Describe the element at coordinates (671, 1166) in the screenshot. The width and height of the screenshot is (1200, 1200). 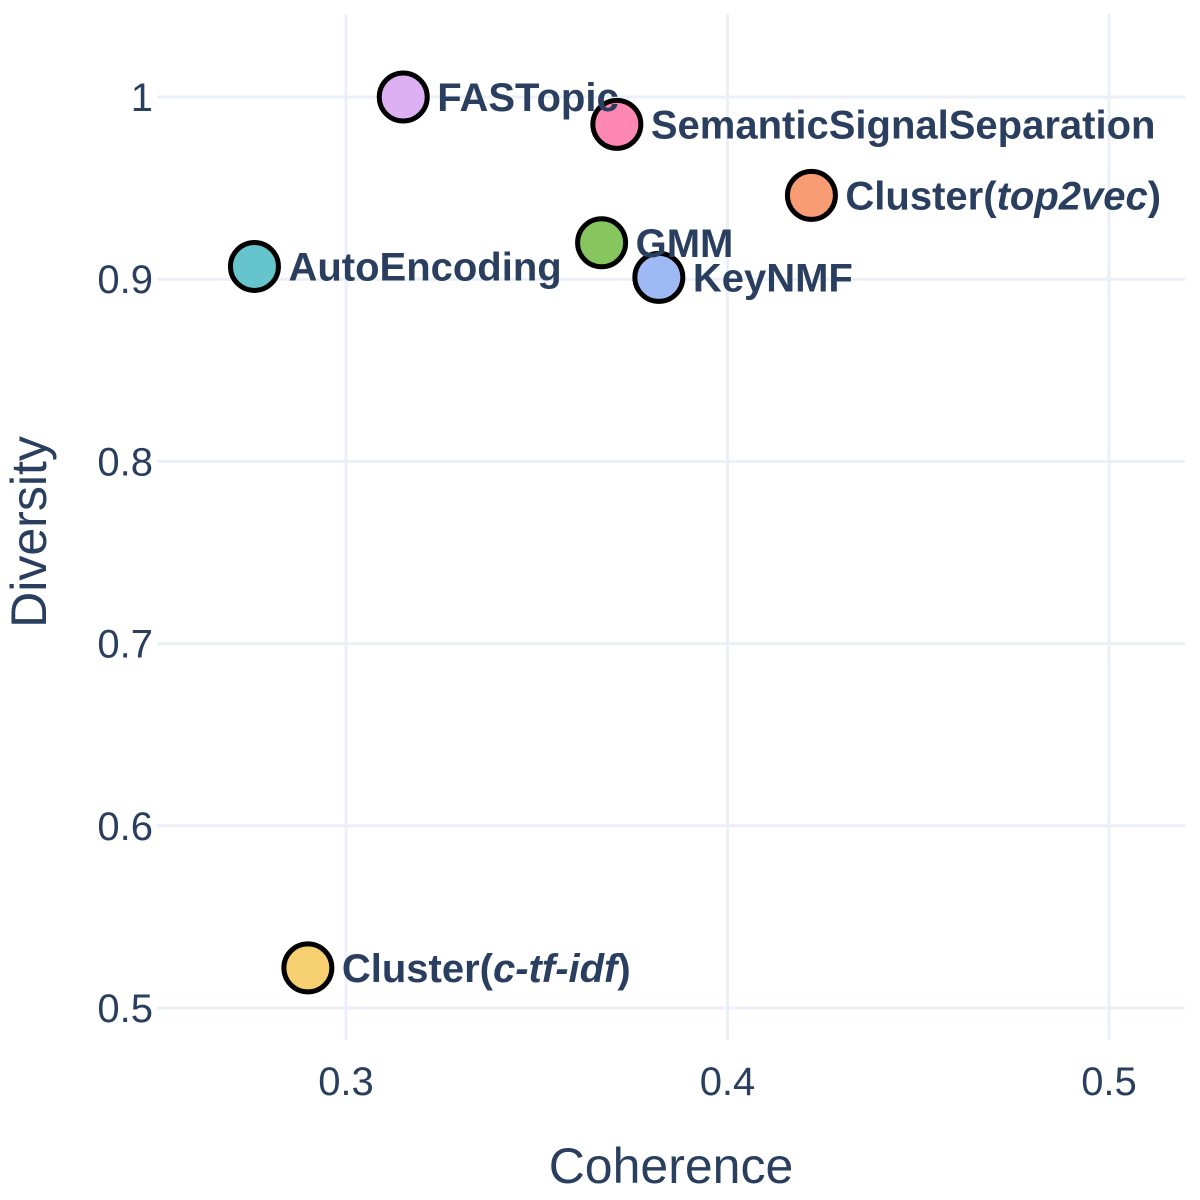
I see `x-axis-title: Coherence` at that location.